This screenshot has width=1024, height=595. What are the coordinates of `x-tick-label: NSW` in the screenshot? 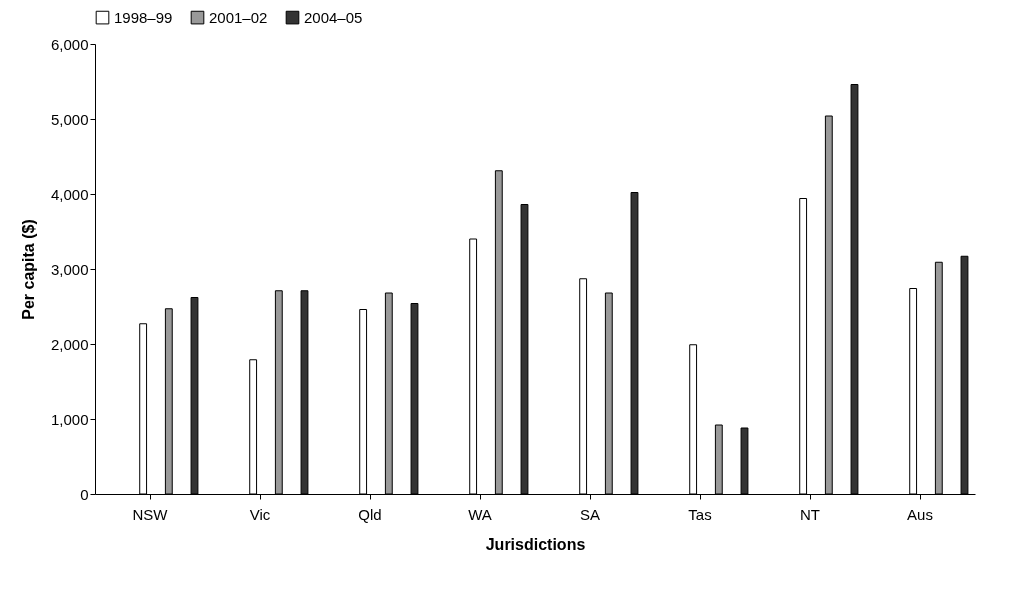 It's located at (150, 514).